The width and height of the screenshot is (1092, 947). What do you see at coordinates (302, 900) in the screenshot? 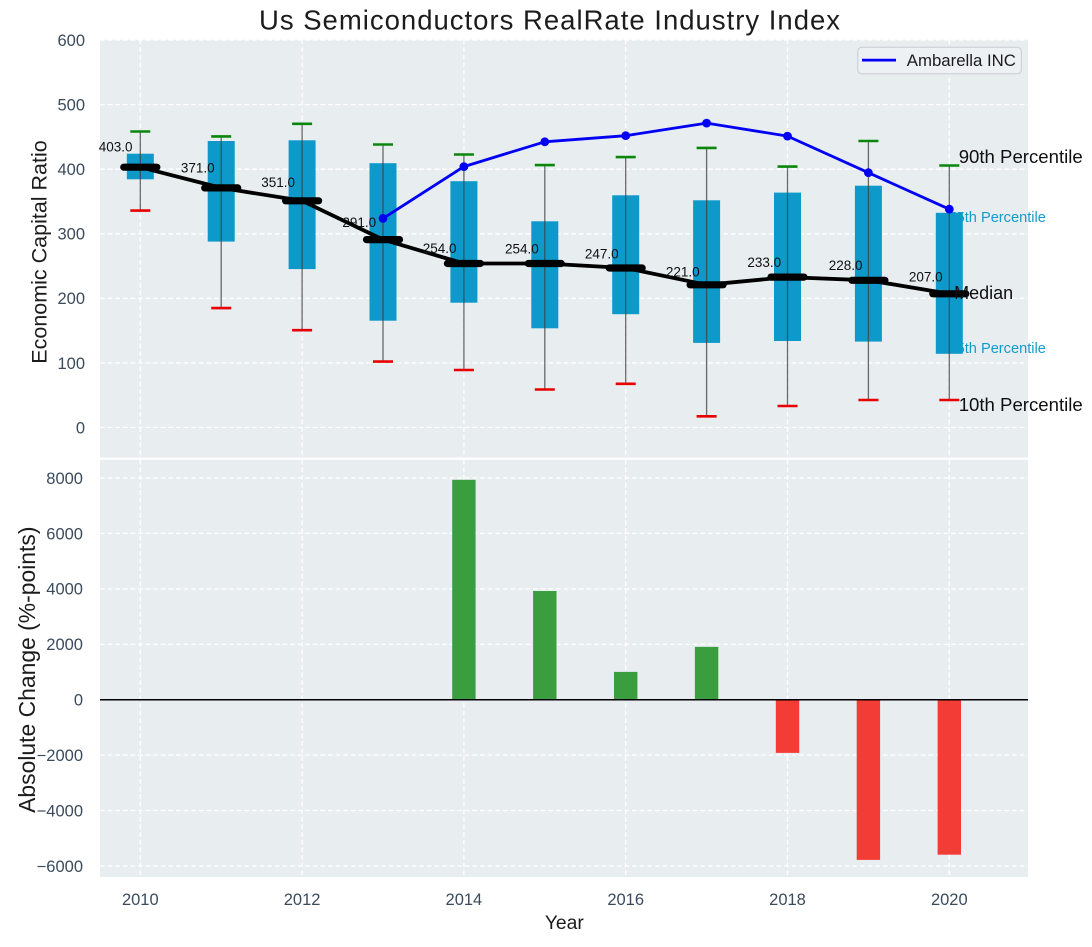
I see `svg-text: 2012` at bounding box center [302, 900].